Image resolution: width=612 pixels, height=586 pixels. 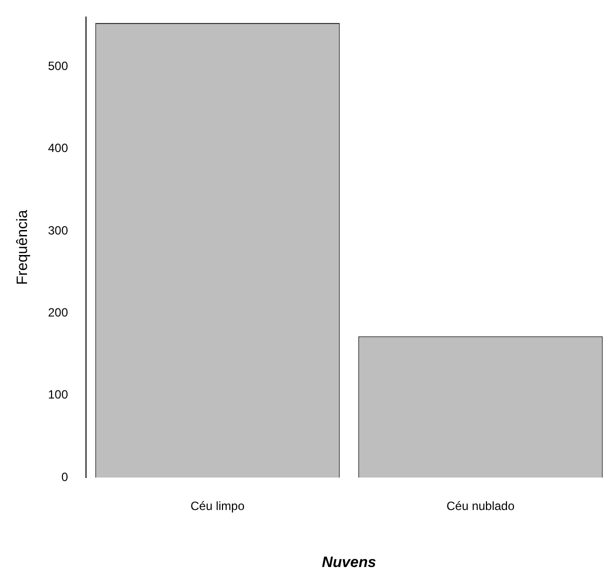 What do you see at coordinates (23, 247) in the screenshot?
I see `y-axis-title: Frequência` at bounding box center [23, 247].